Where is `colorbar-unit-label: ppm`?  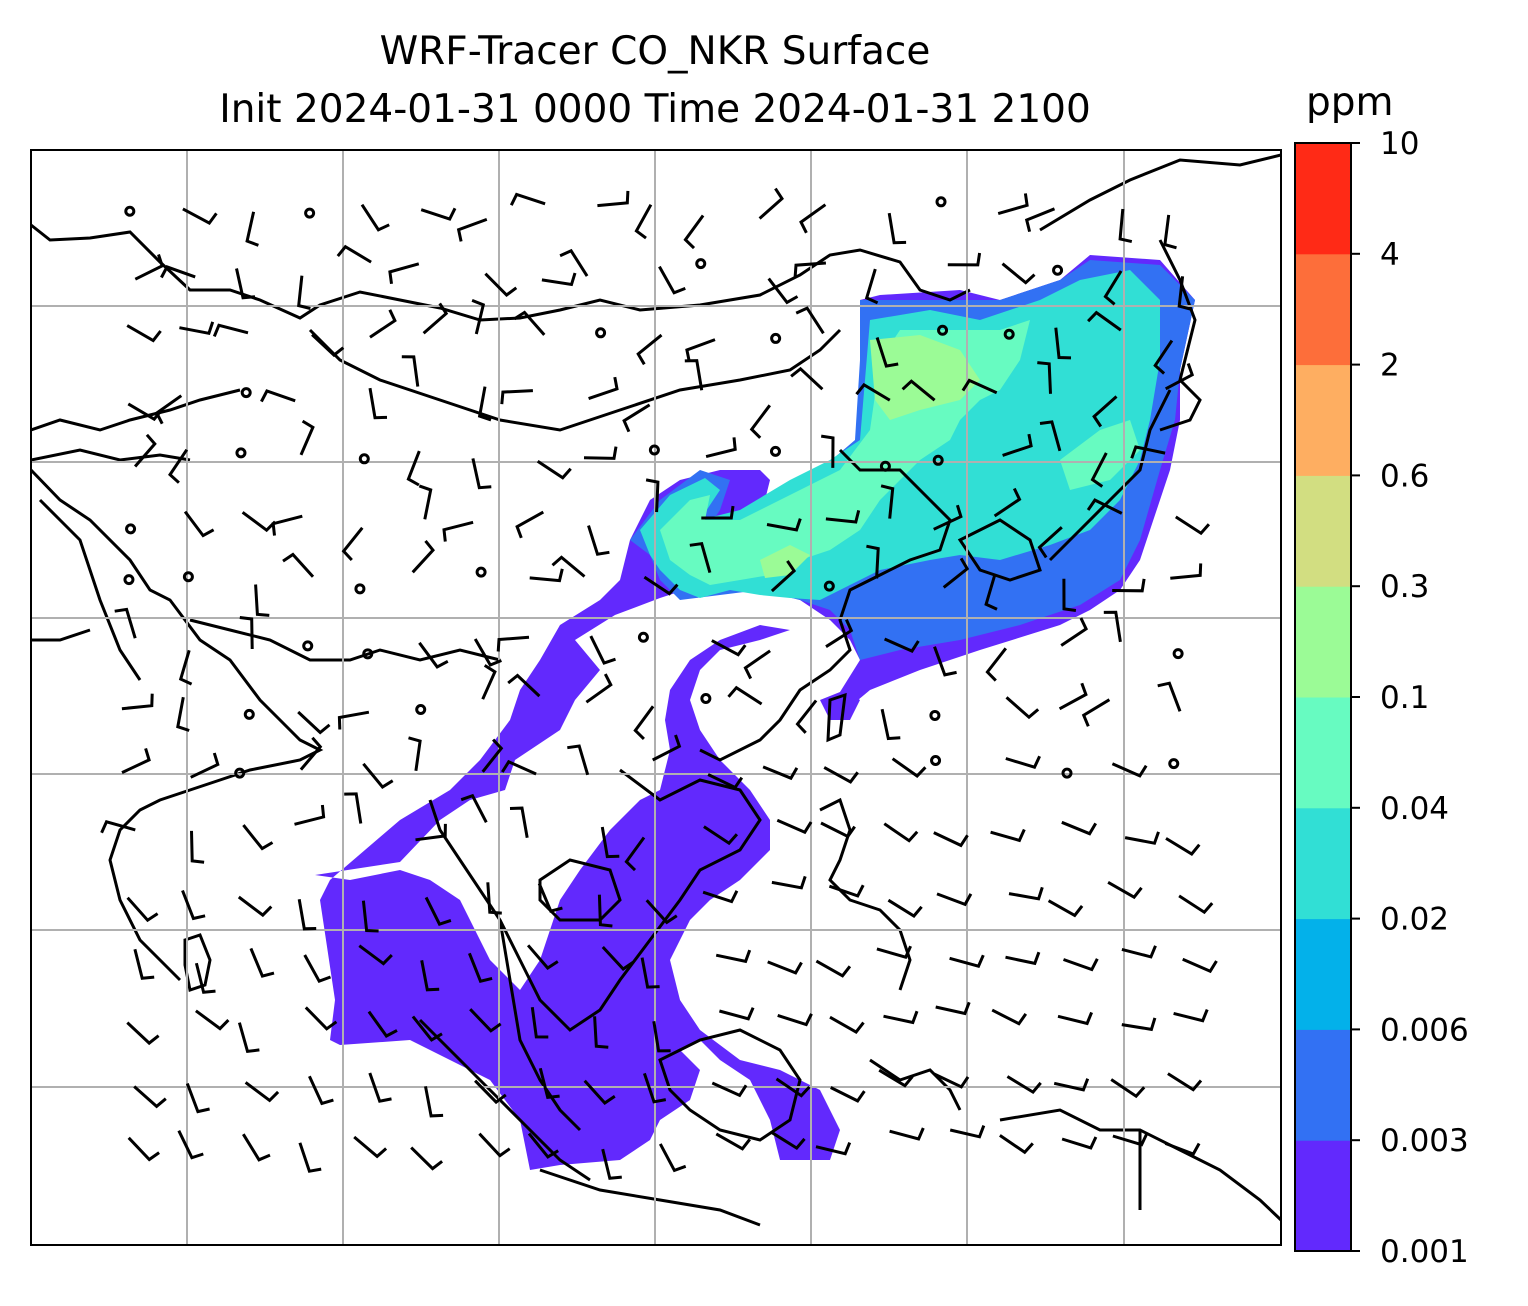
colorbar-unit-label: ppm is located at coordinates (1350, 102).